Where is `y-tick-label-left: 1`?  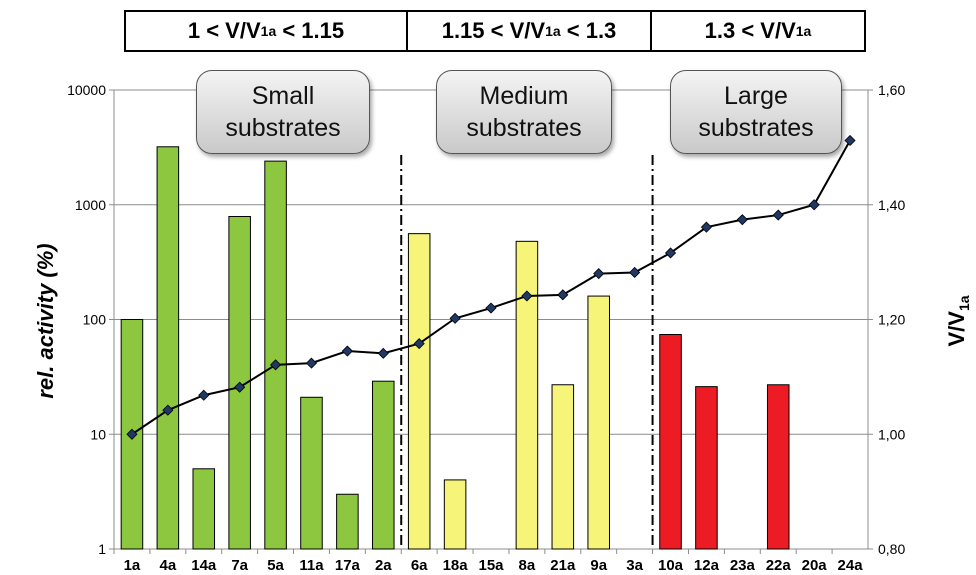 y-tick-label-left: 1 is located at coordinates (102, 549).